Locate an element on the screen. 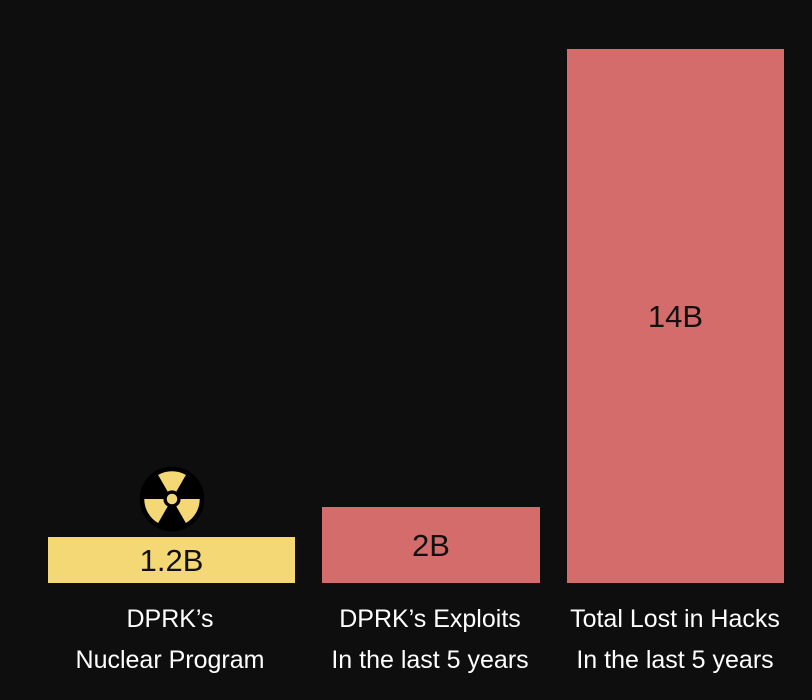 The width and height of the screenshot is (812, 700). category-label-1: DPRK’s Nuclear Program is located at coordinates (170, 640).